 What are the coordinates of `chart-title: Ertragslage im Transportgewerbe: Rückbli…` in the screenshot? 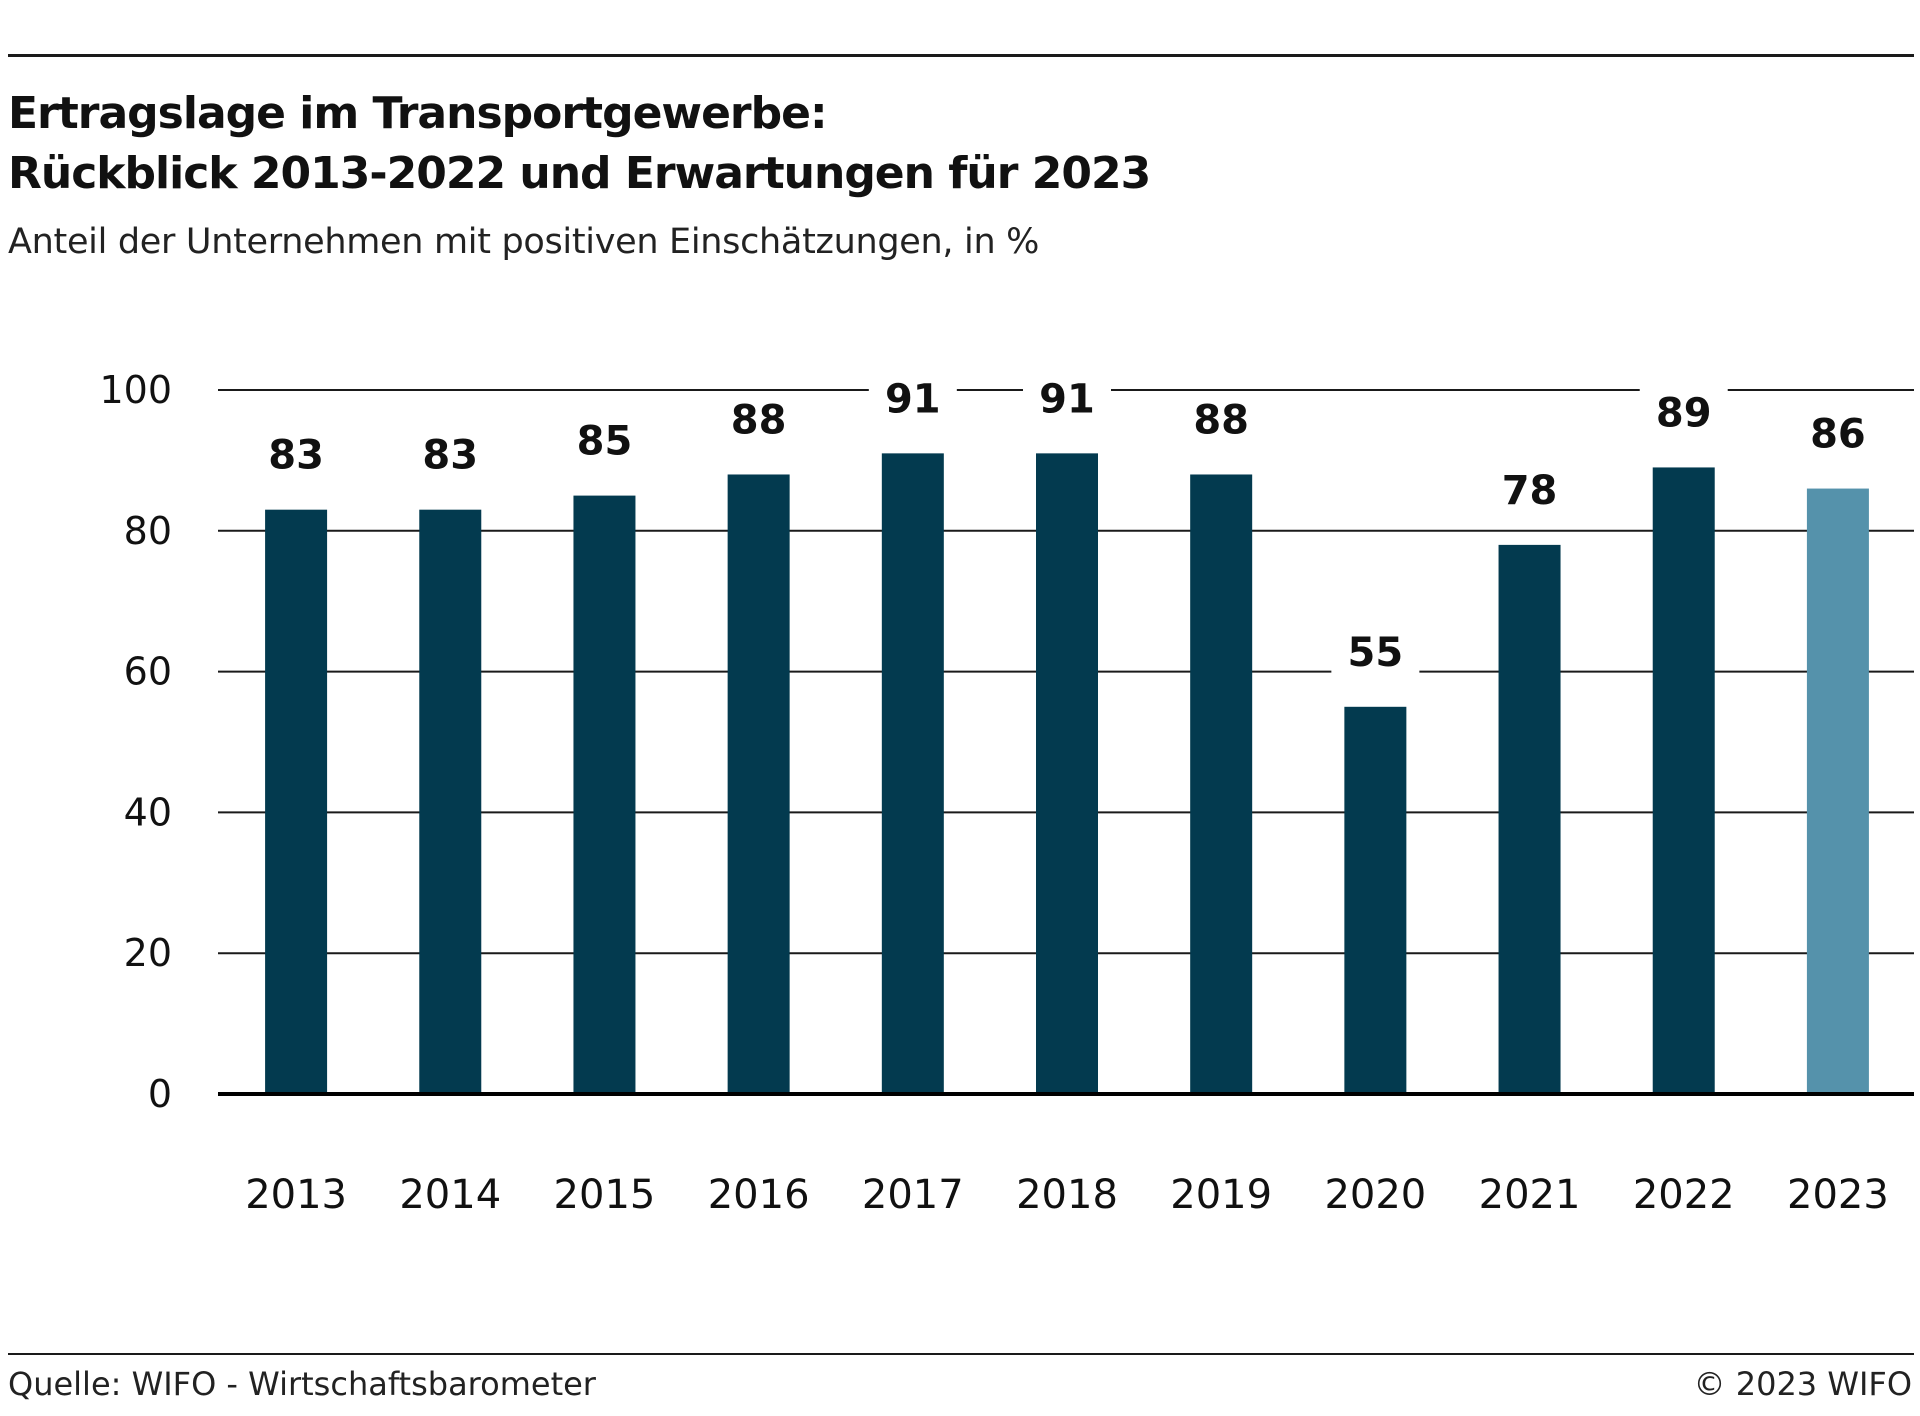 It's located at (579, 144).